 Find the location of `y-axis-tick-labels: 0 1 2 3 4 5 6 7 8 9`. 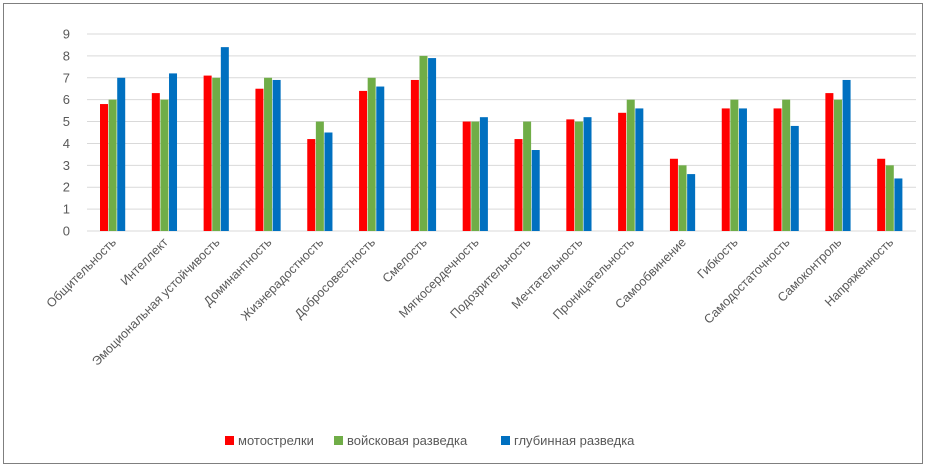

y-axis-tick-labels: 0 1 2 3 4 5 6 7 8 9 is located at coordinates (66, 133).